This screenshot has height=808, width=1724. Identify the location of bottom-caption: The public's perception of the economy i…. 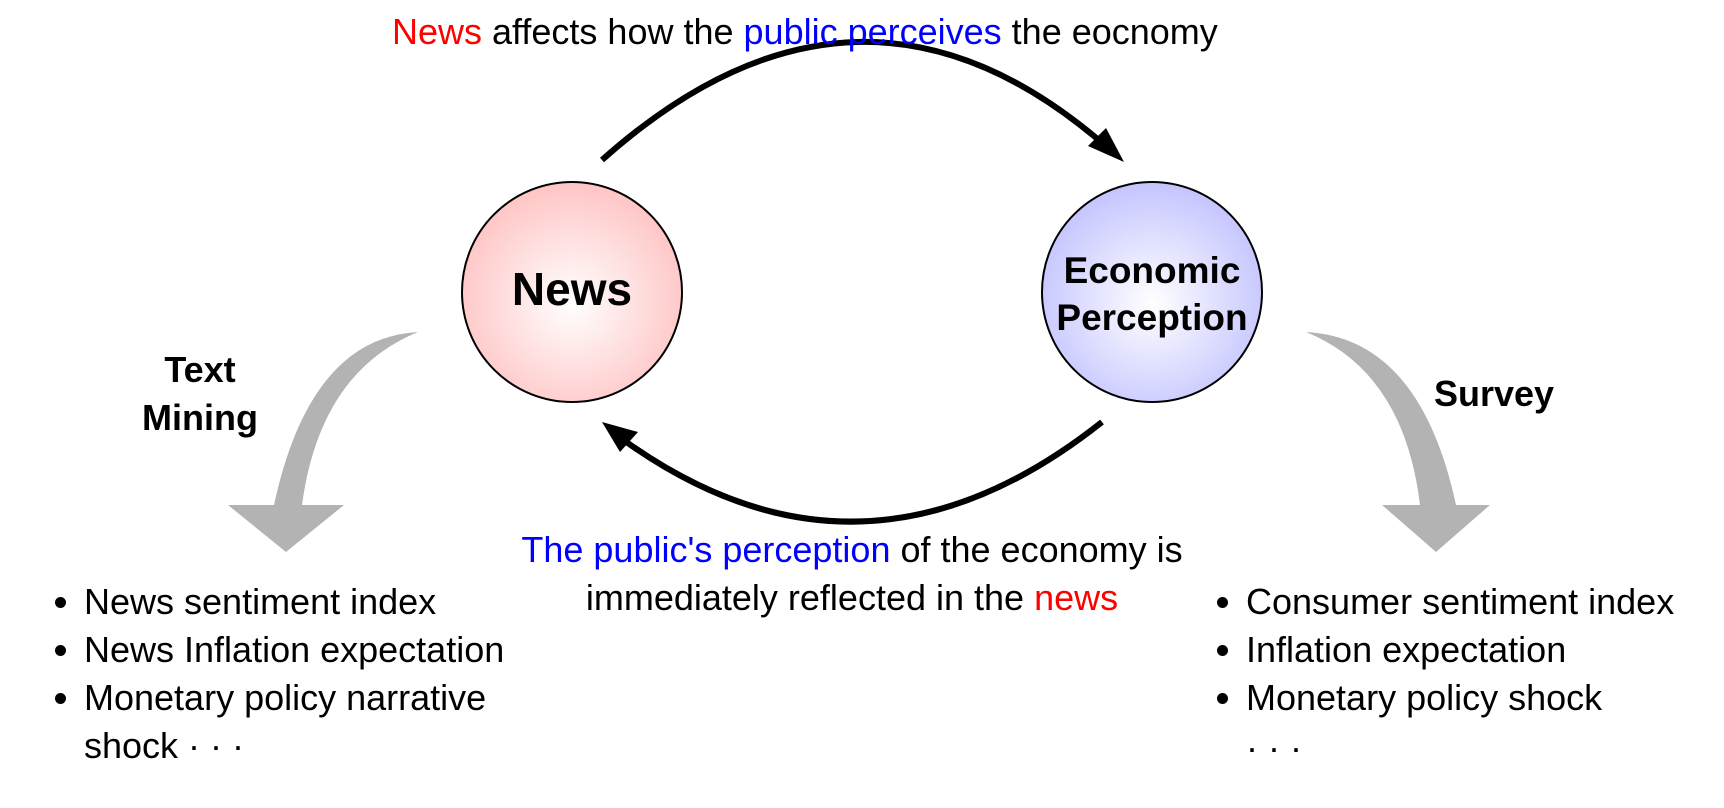
(852, 574).